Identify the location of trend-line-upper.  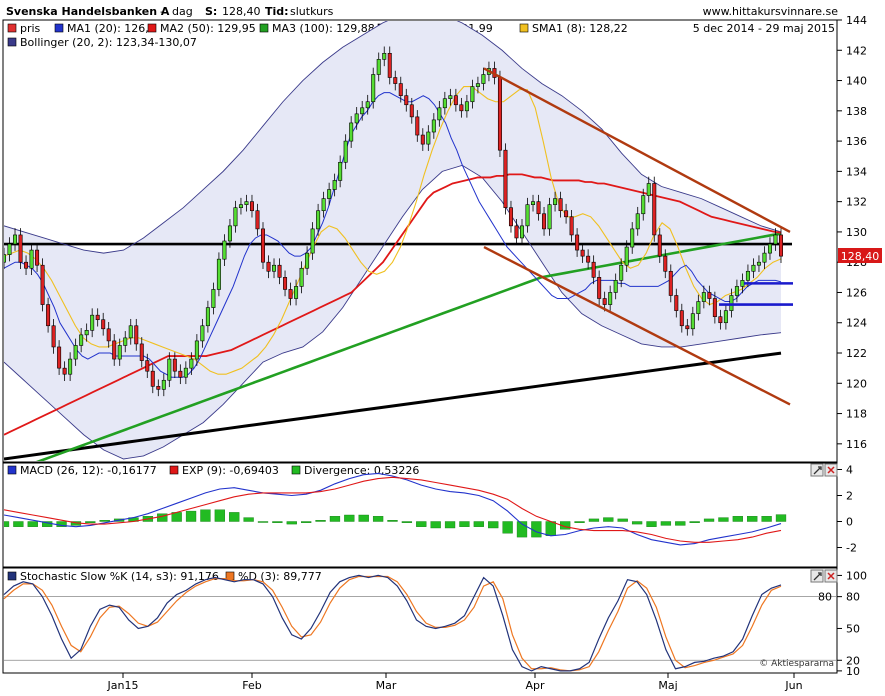
(637, 150).